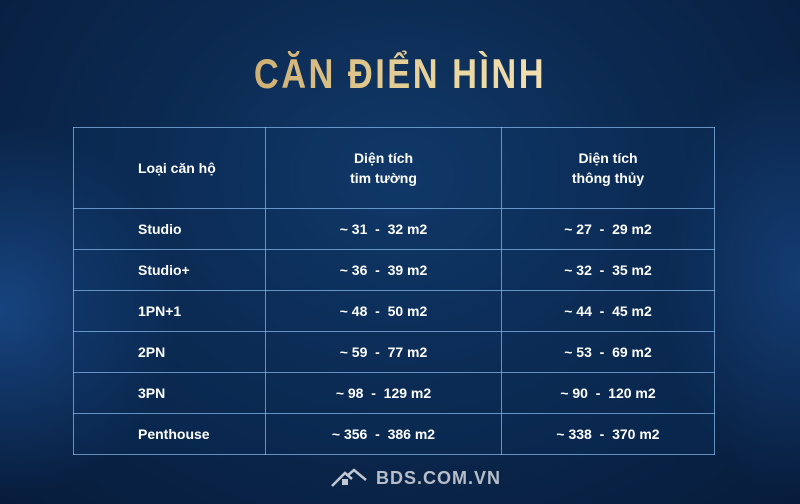 This screenshot has height=504, width=800. I want to click on header-gross-area: Diện tích tim tường, so click(383, 168).